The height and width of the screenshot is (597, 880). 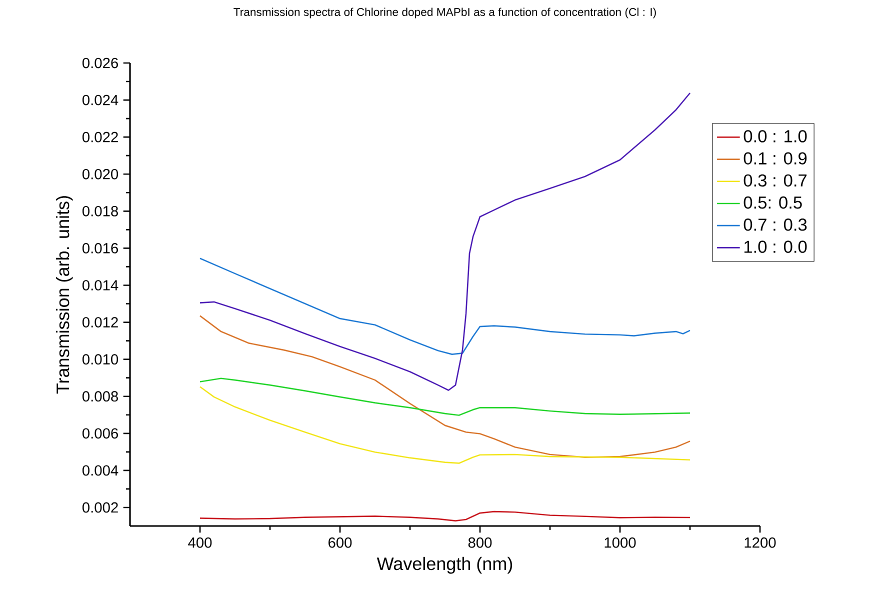 What do you see at coordinates (775, 180) in the screenshot?
I see `legend-label: 0.3 : 0.7` at bounding box center [775, 180].